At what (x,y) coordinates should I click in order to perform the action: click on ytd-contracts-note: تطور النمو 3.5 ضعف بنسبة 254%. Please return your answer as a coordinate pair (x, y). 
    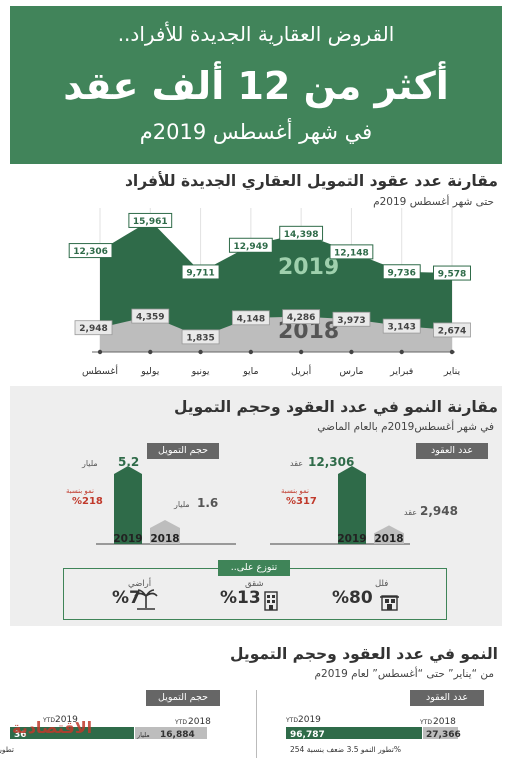
    Looking at the image, I should click on (345, 749).